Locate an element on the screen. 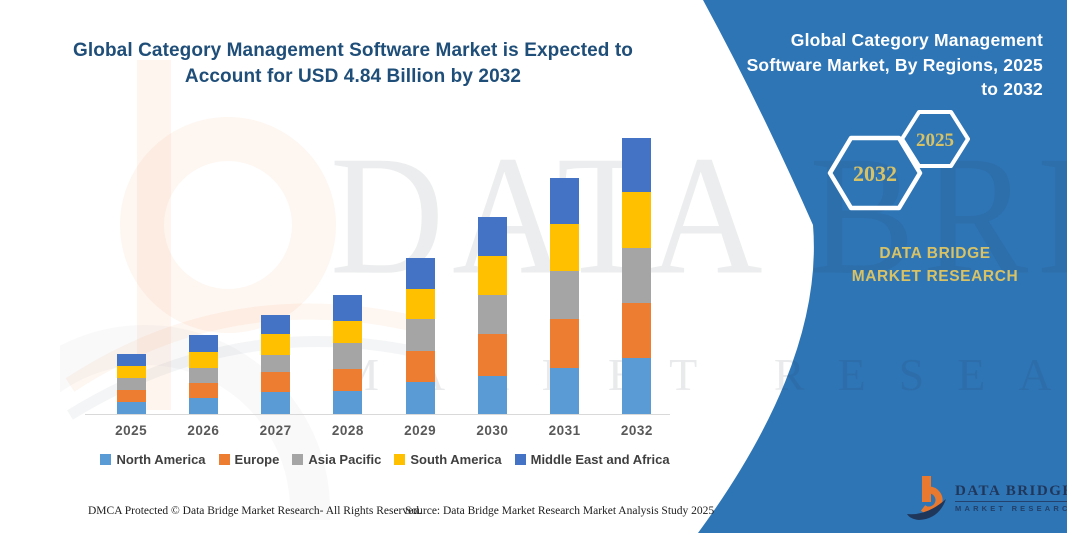 The height and width of the screenshot is (533, 1067). segment-2031-europe is located at coordinates (565, 343).